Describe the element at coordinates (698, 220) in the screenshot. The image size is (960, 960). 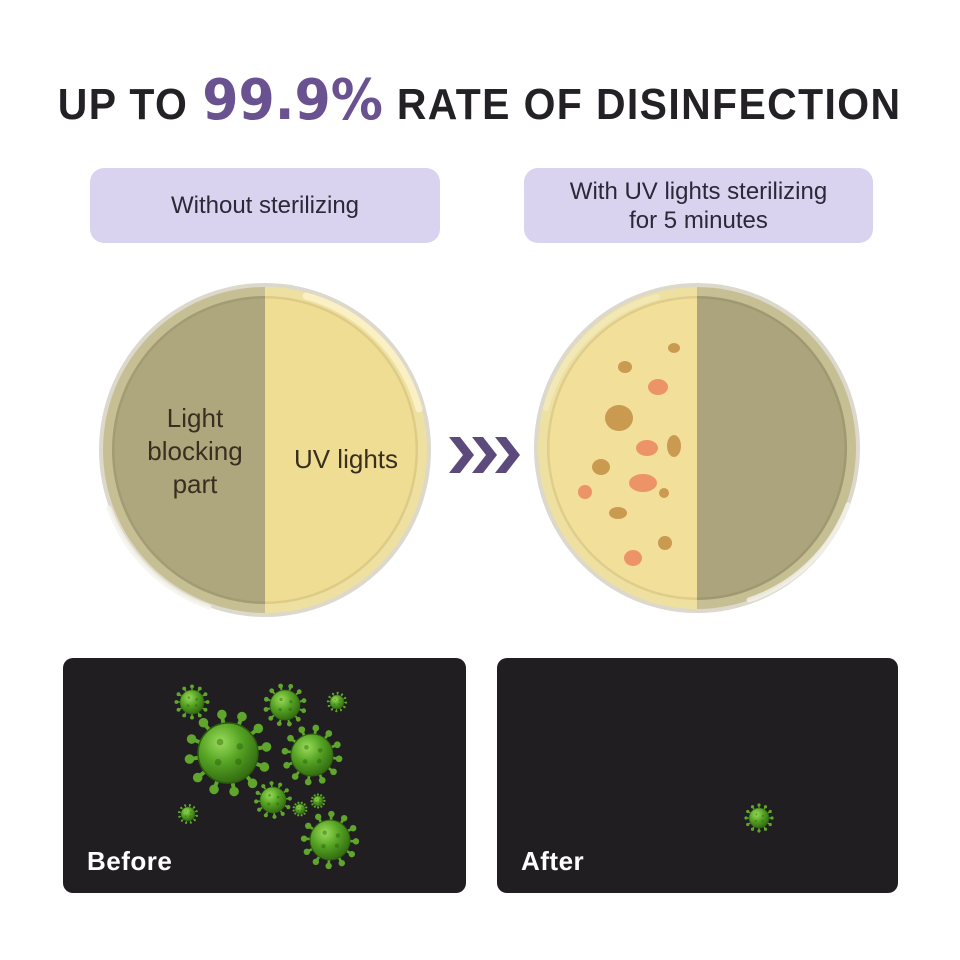
I see `label-with-uv-line2: for 5 minutes` at that location.